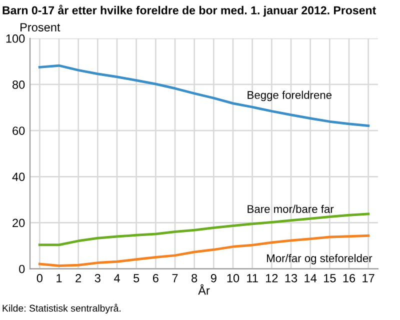  I want to click on x-tick-label: 5, so click(137, 278).